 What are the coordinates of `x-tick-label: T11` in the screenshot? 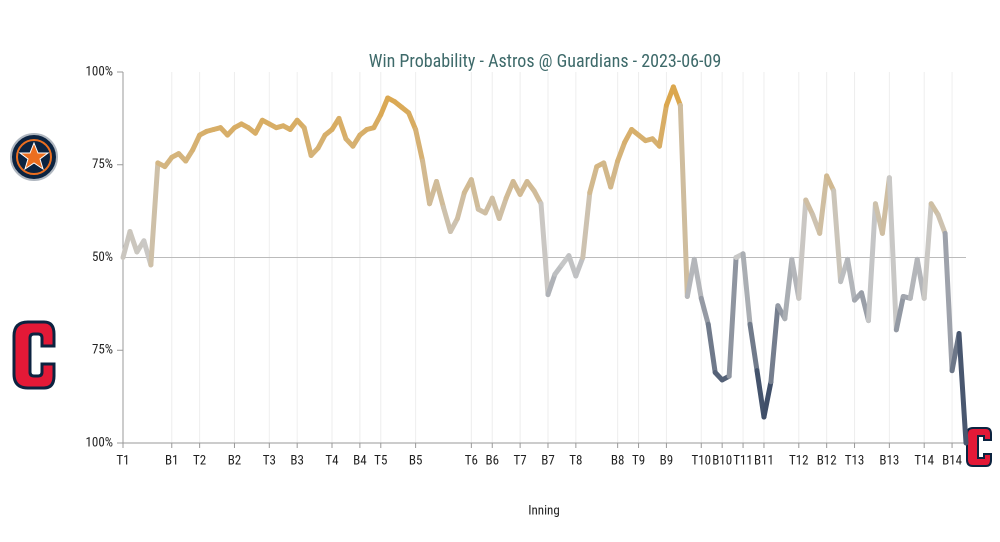 It's located at (743, 460).